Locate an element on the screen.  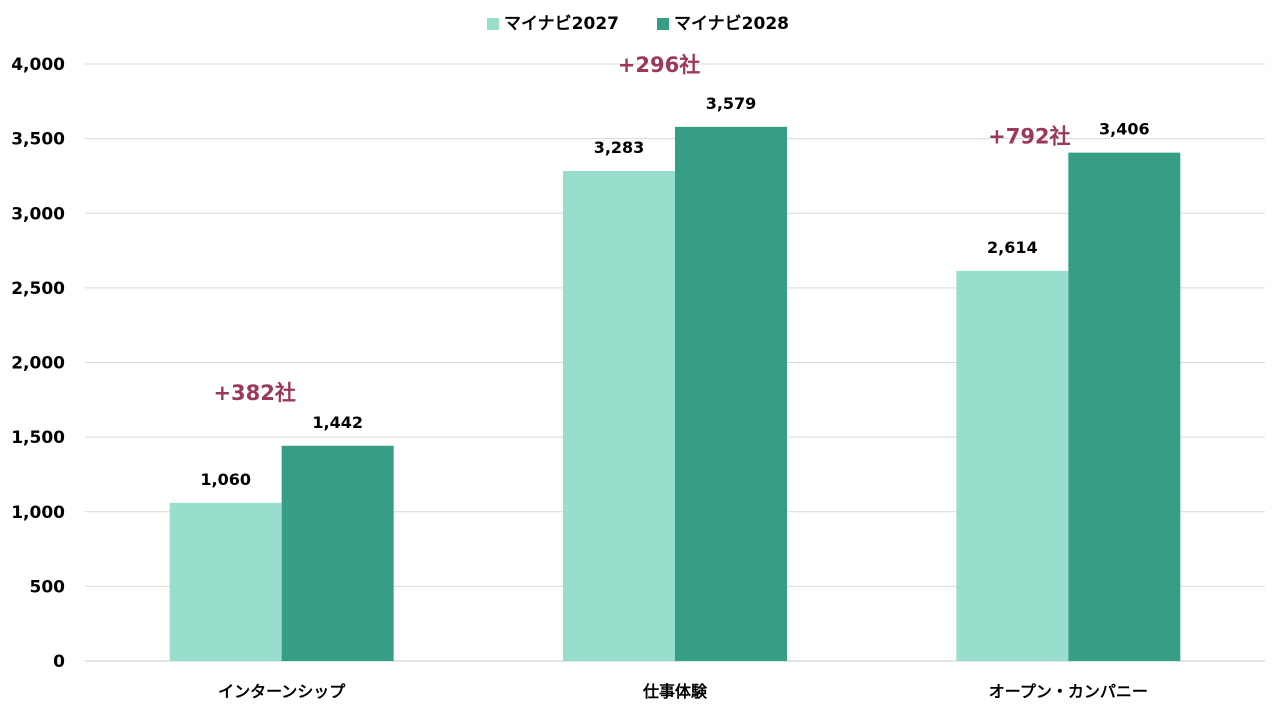
data-label: 1,060 is located at coordinates (225, 479).